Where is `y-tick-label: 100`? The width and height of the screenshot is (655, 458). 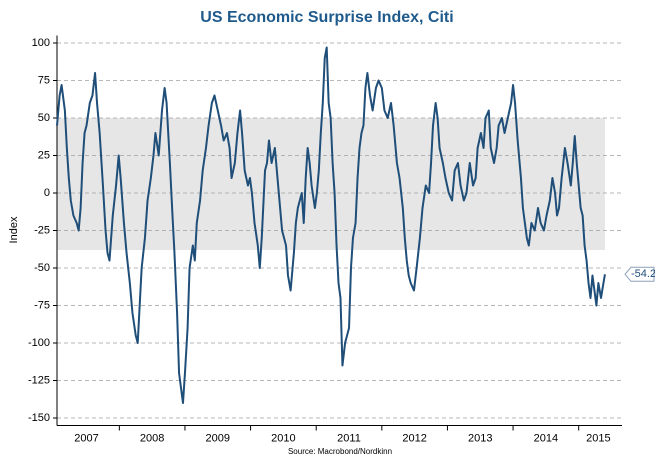
y-tick-label: 100 is located at coordinates (41, 43).